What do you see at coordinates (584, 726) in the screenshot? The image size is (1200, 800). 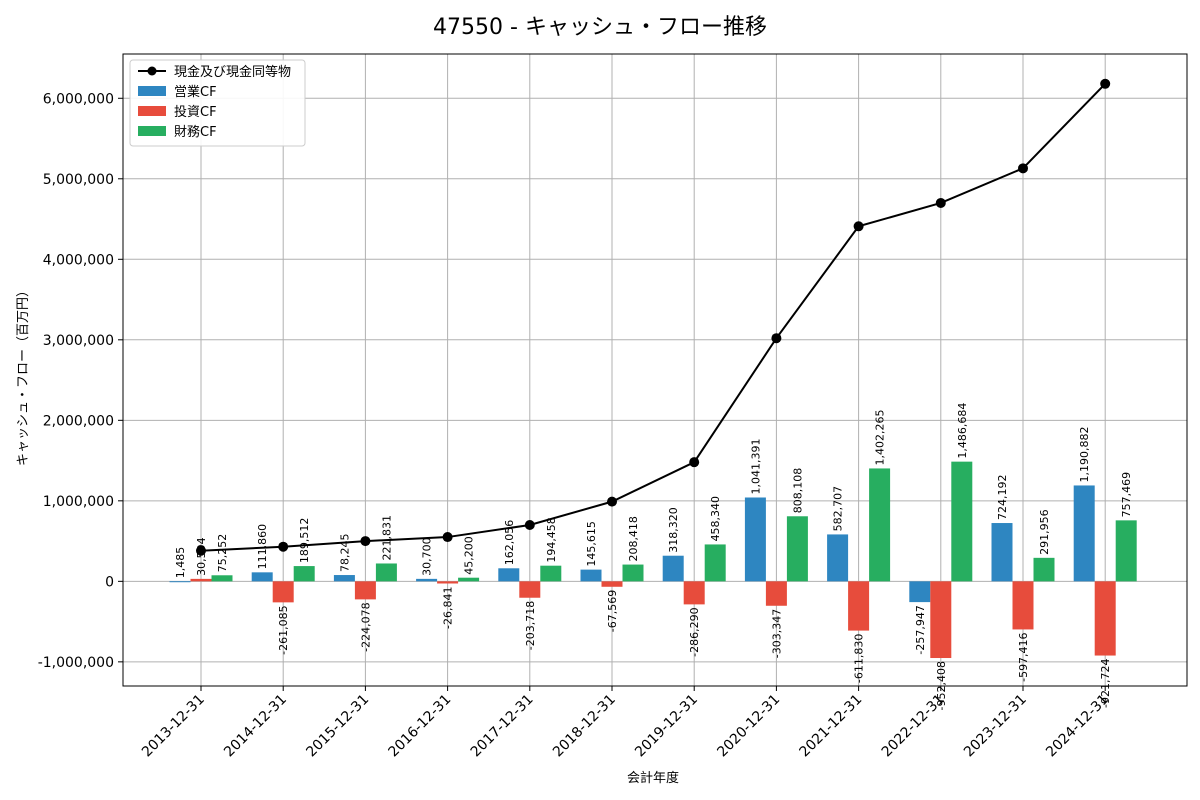 I see `x-tick-label: 2018-12-31` at bounding box center [584, 726].